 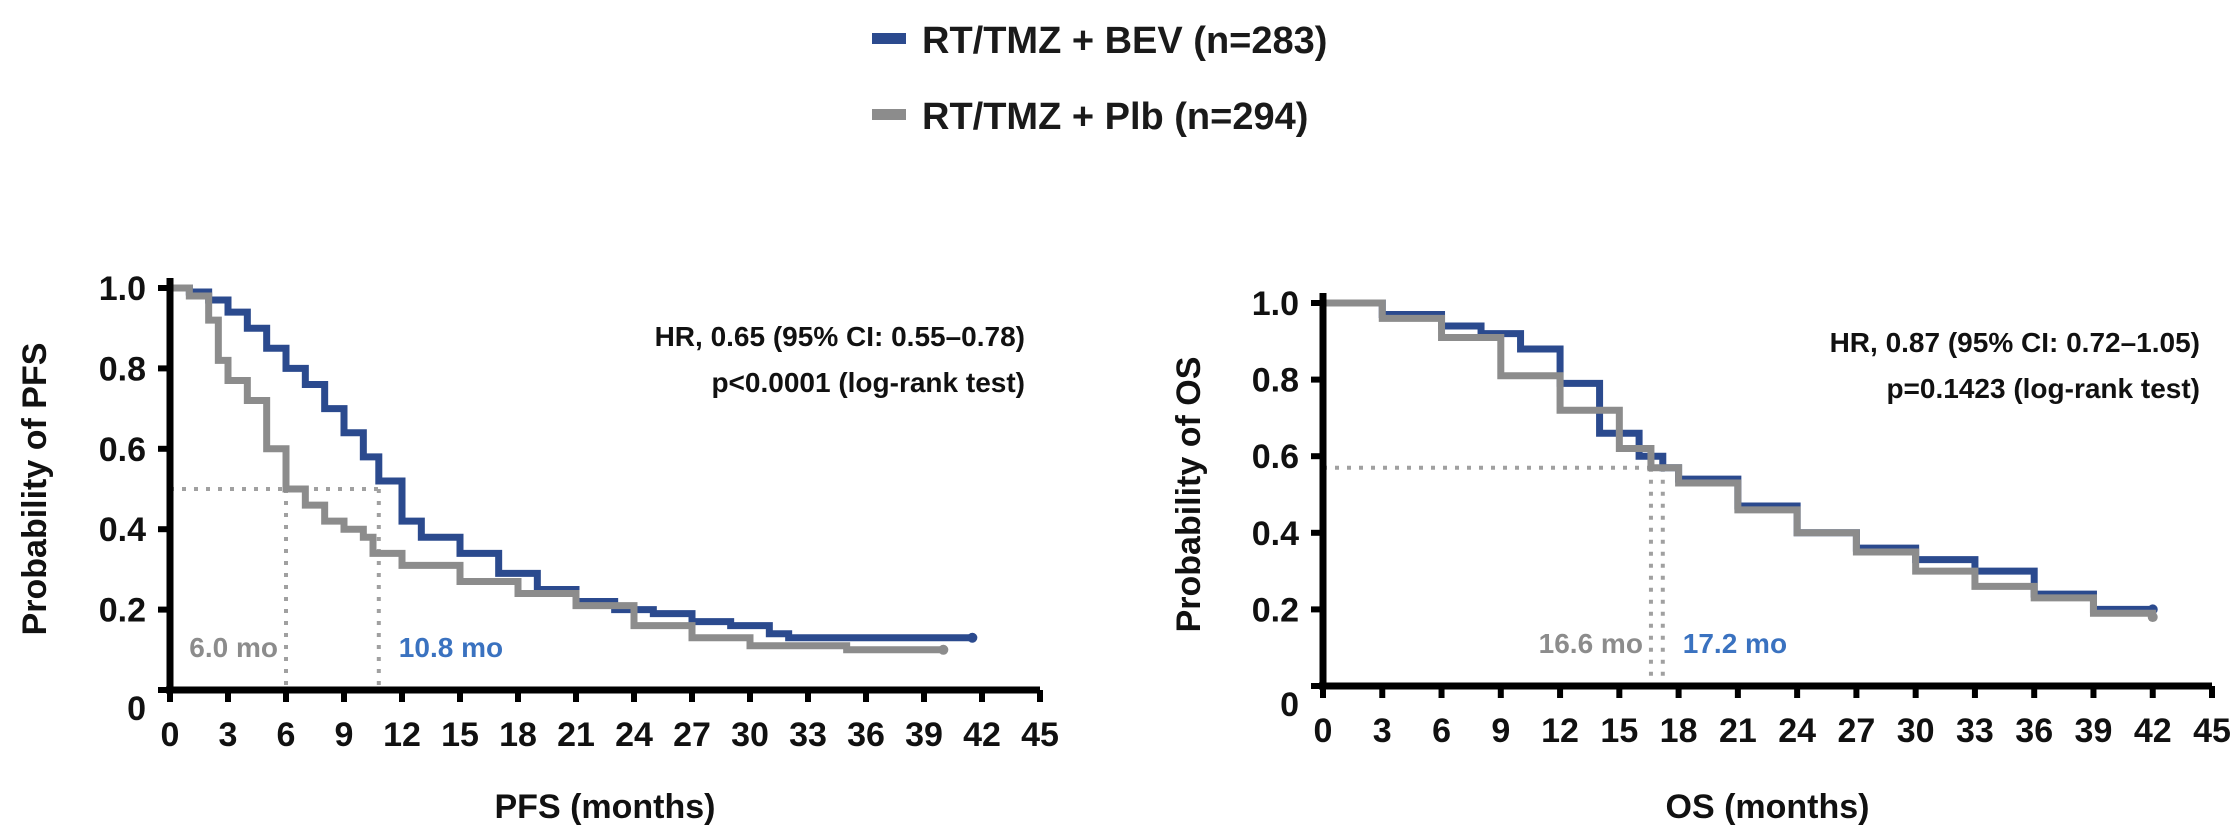 What do you see at coordinates (840, 336) in the screenshot?
I see `stats-annotation: HR, 0.65 (95% CI: 0.55–0.78)` at bounding box center [840, 336].